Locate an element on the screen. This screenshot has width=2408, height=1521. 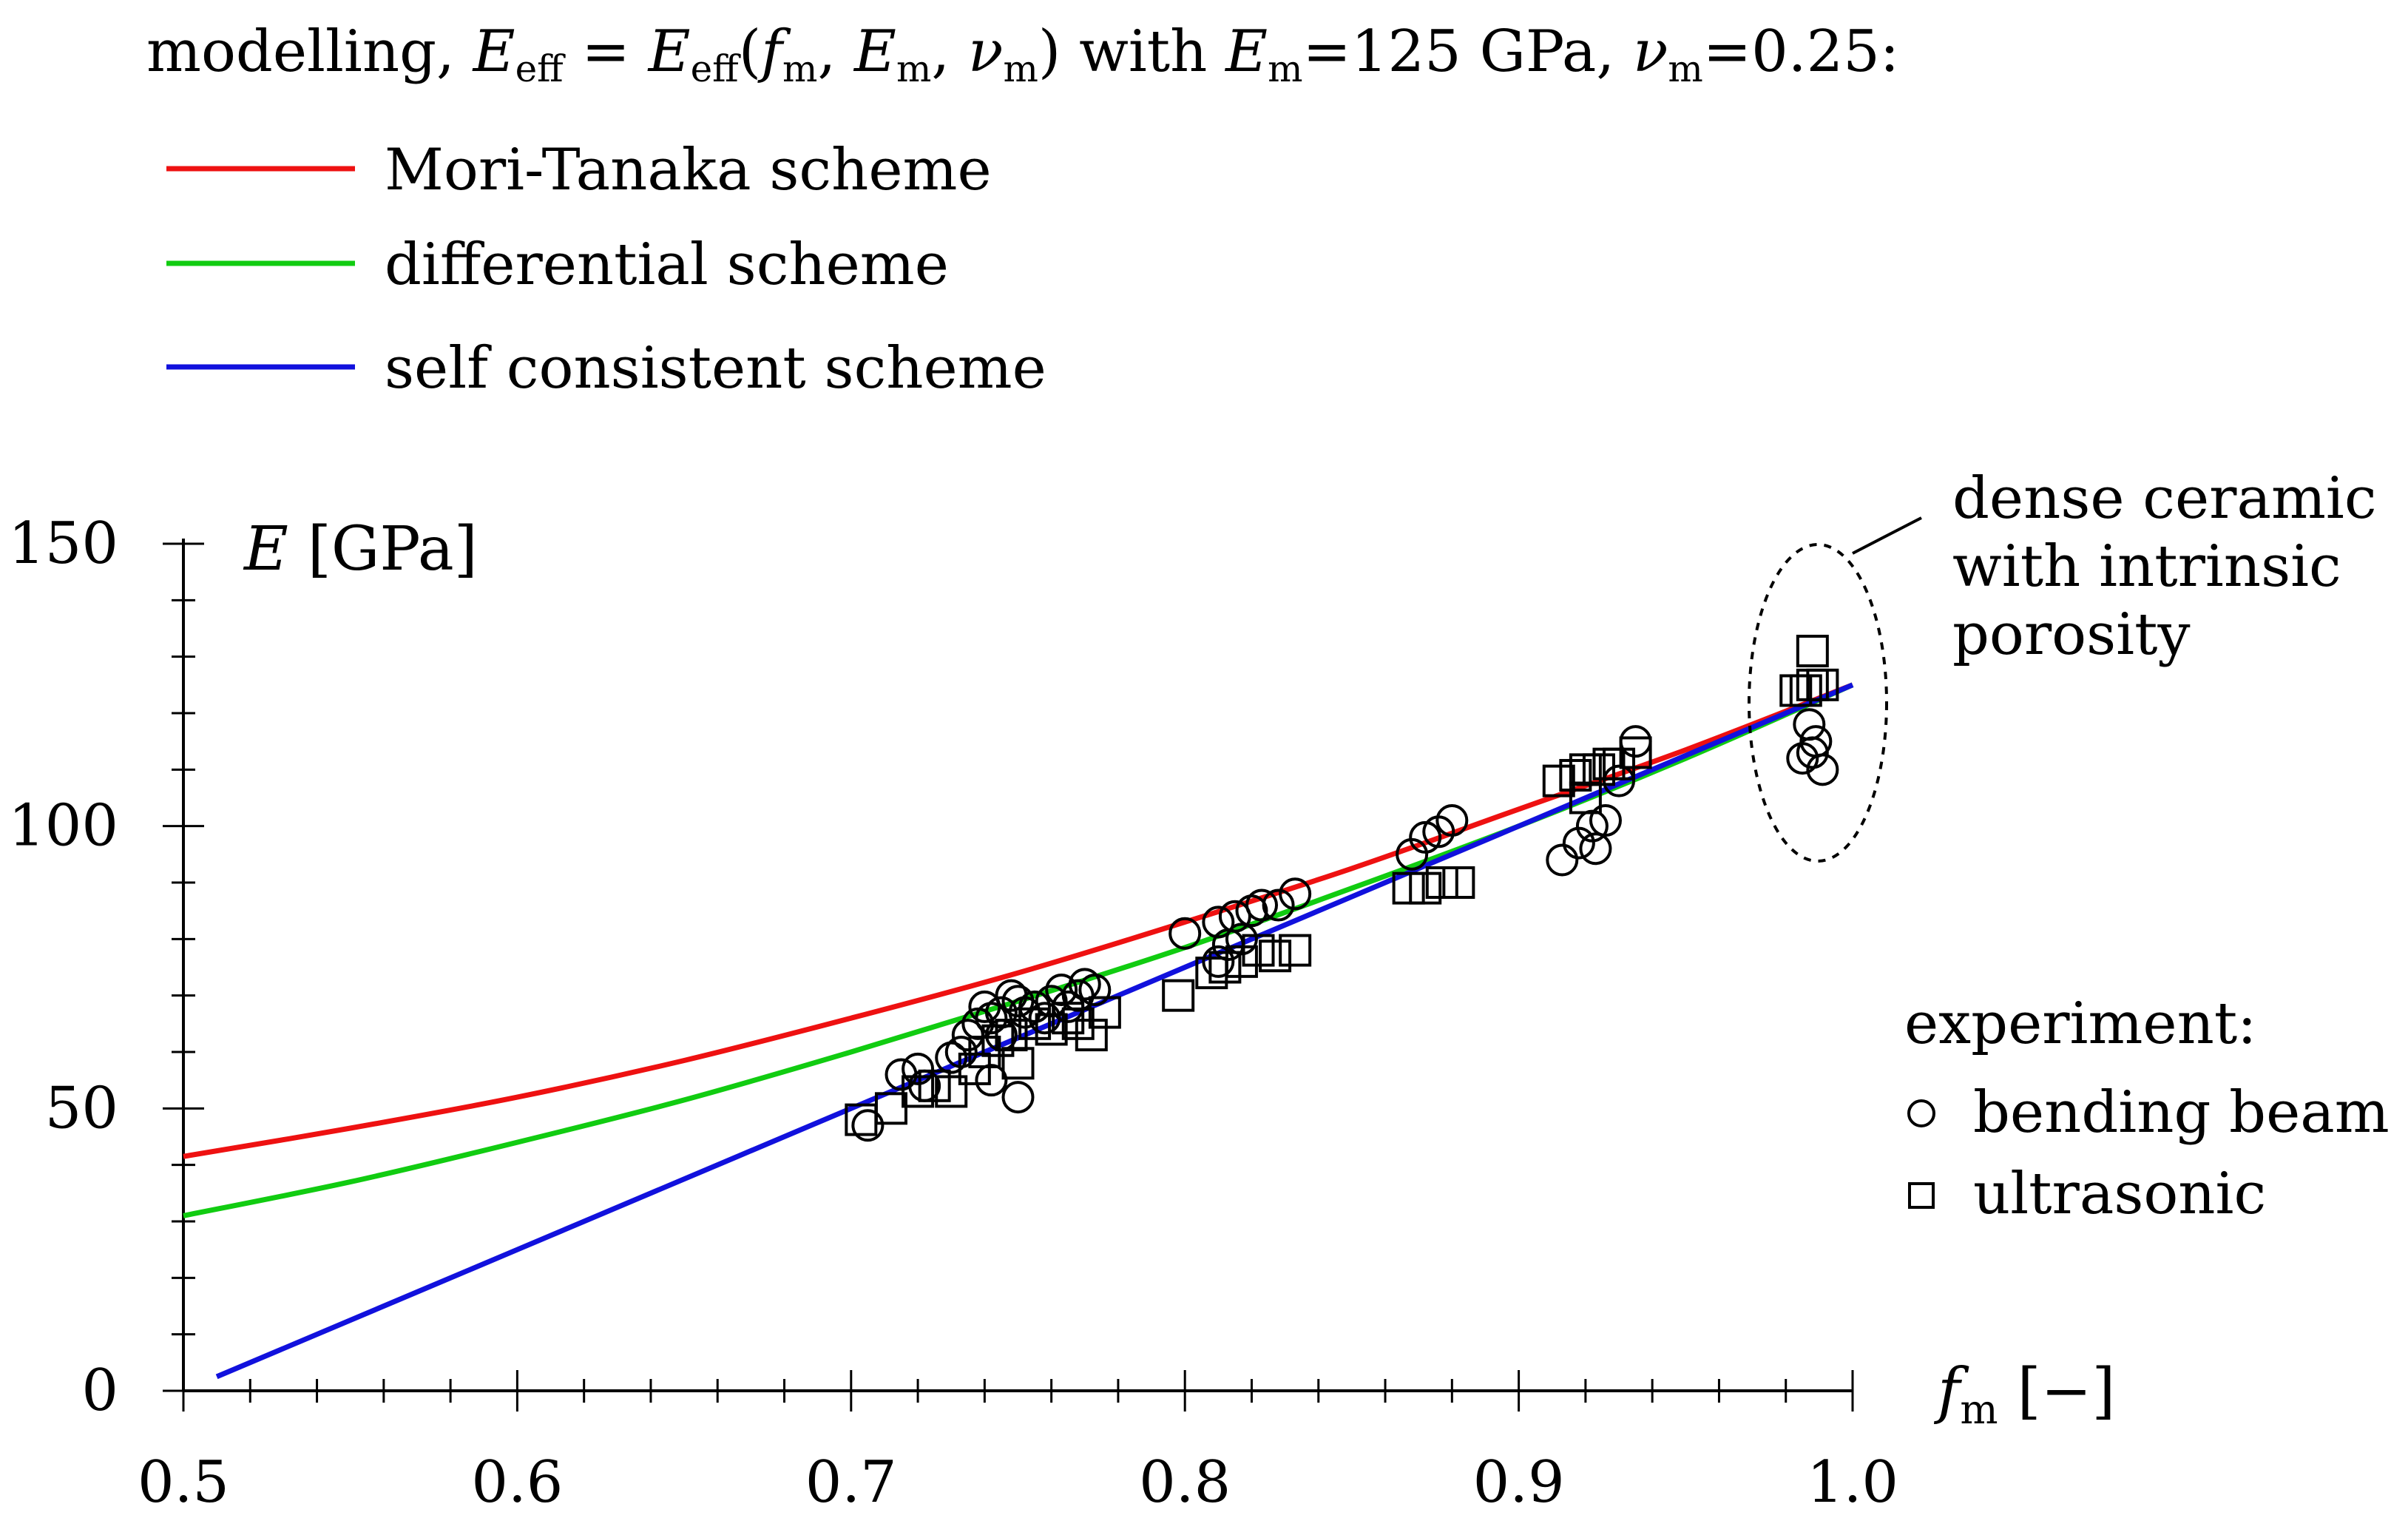
annotation-ellipse is located at coordinates (1818, 703).